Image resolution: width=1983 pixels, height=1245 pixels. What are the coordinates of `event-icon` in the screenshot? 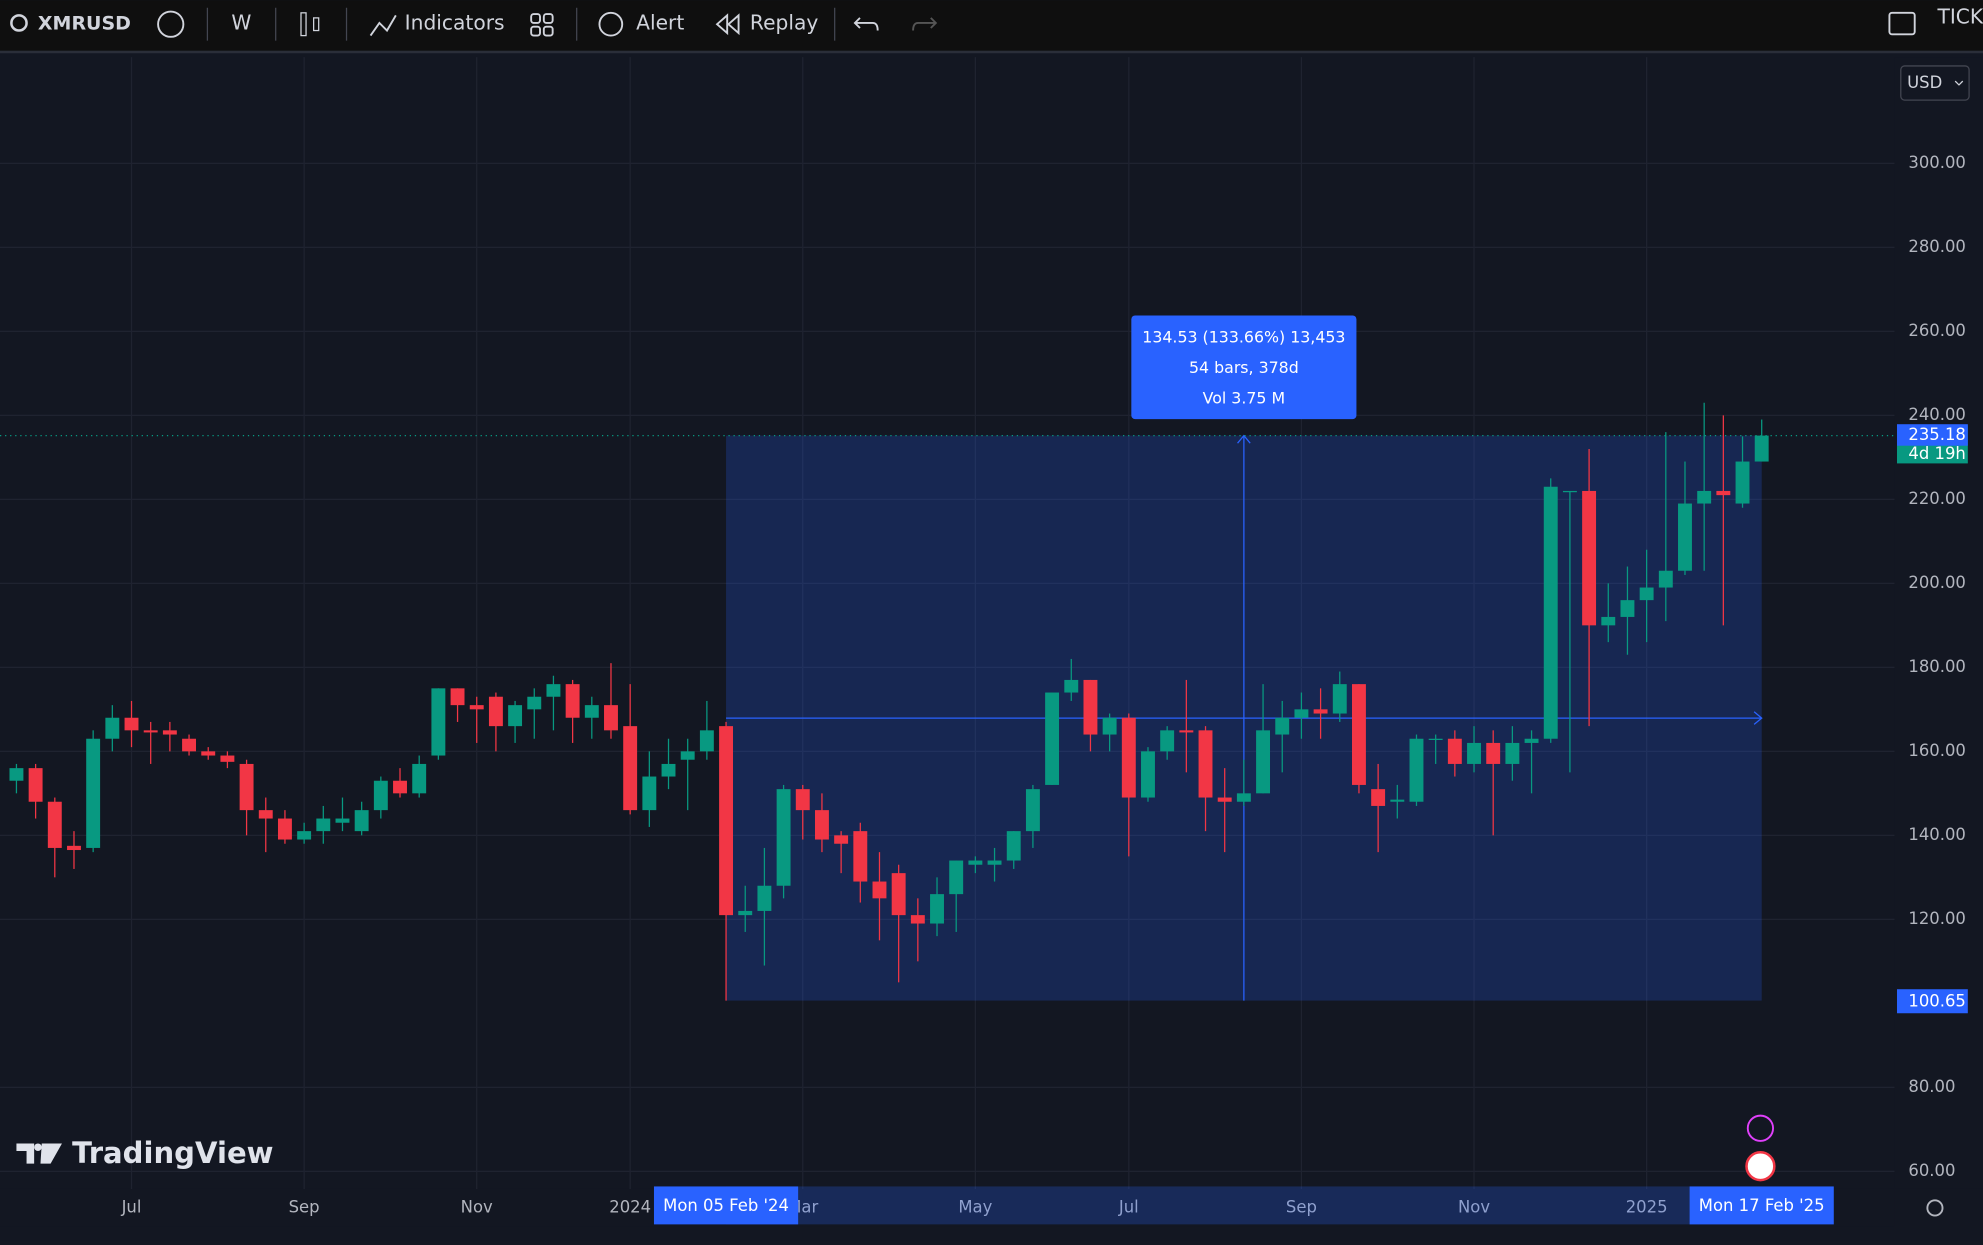 It's located at (1760, 1128).